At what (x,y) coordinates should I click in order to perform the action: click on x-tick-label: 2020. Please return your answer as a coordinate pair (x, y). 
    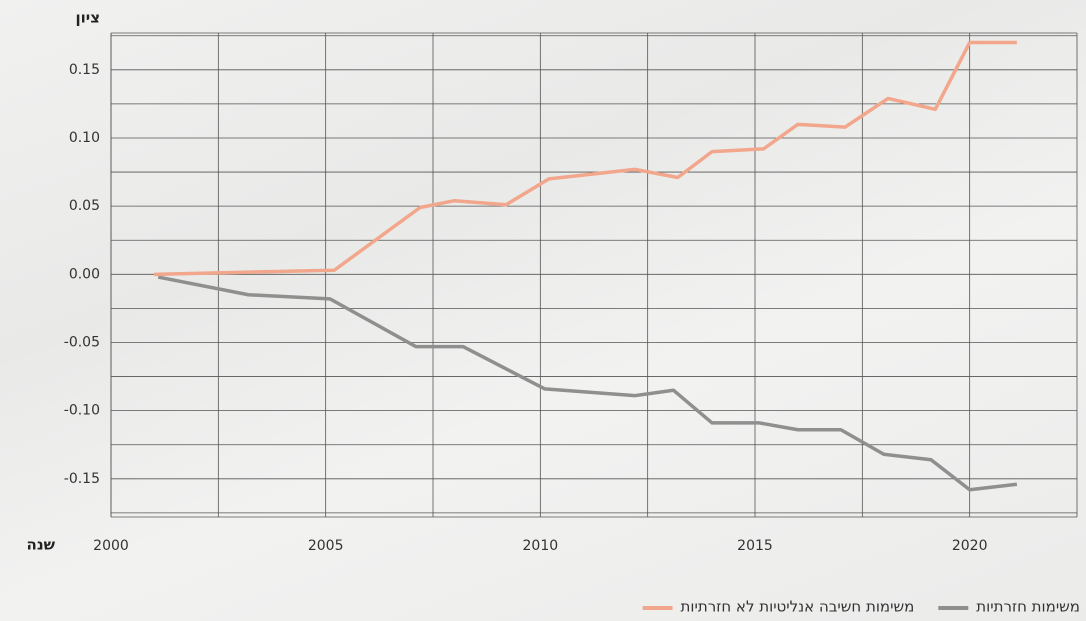
    Looking at the image, I should click on (970, 546).